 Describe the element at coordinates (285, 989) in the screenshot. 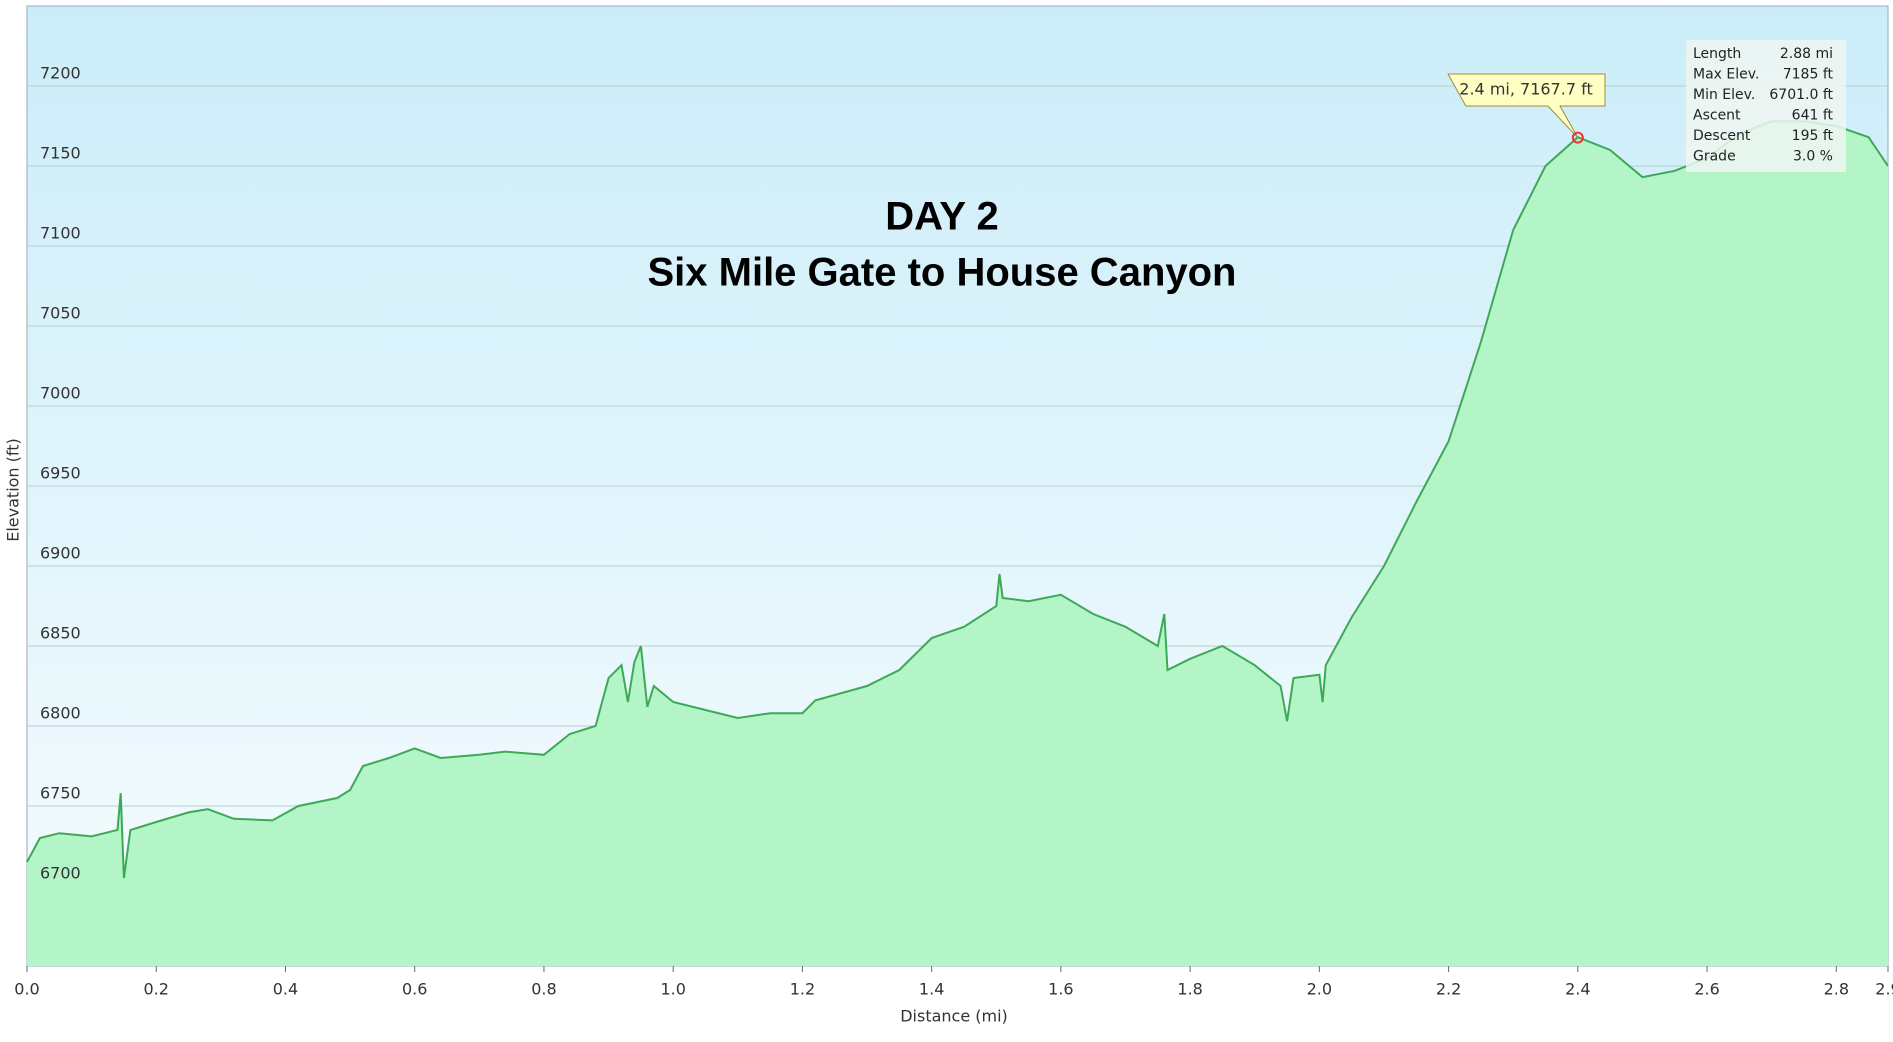

I see `x-tick-label: 0.4` at that location.